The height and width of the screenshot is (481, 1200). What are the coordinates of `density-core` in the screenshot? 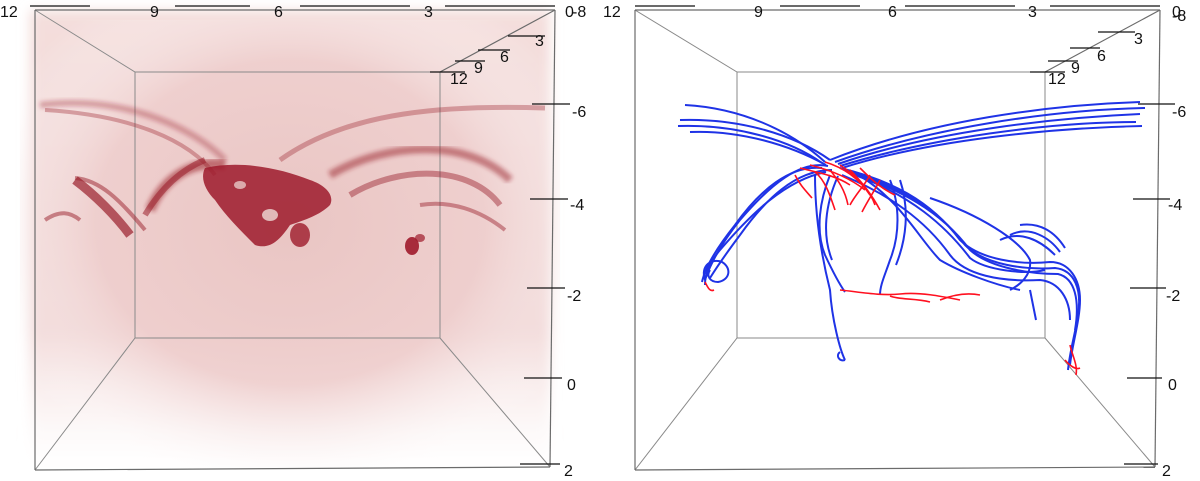 It's located at (314, 209).